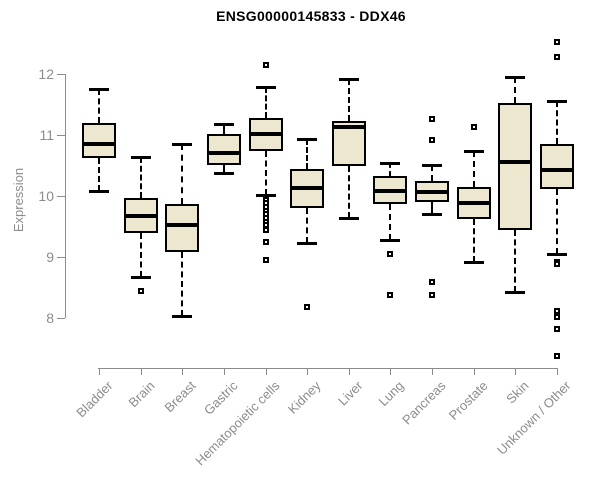  What do you see at coordinates (99, 143) in the screenshot?
I see `median-line-bladder` at bounding box center [99, 143].